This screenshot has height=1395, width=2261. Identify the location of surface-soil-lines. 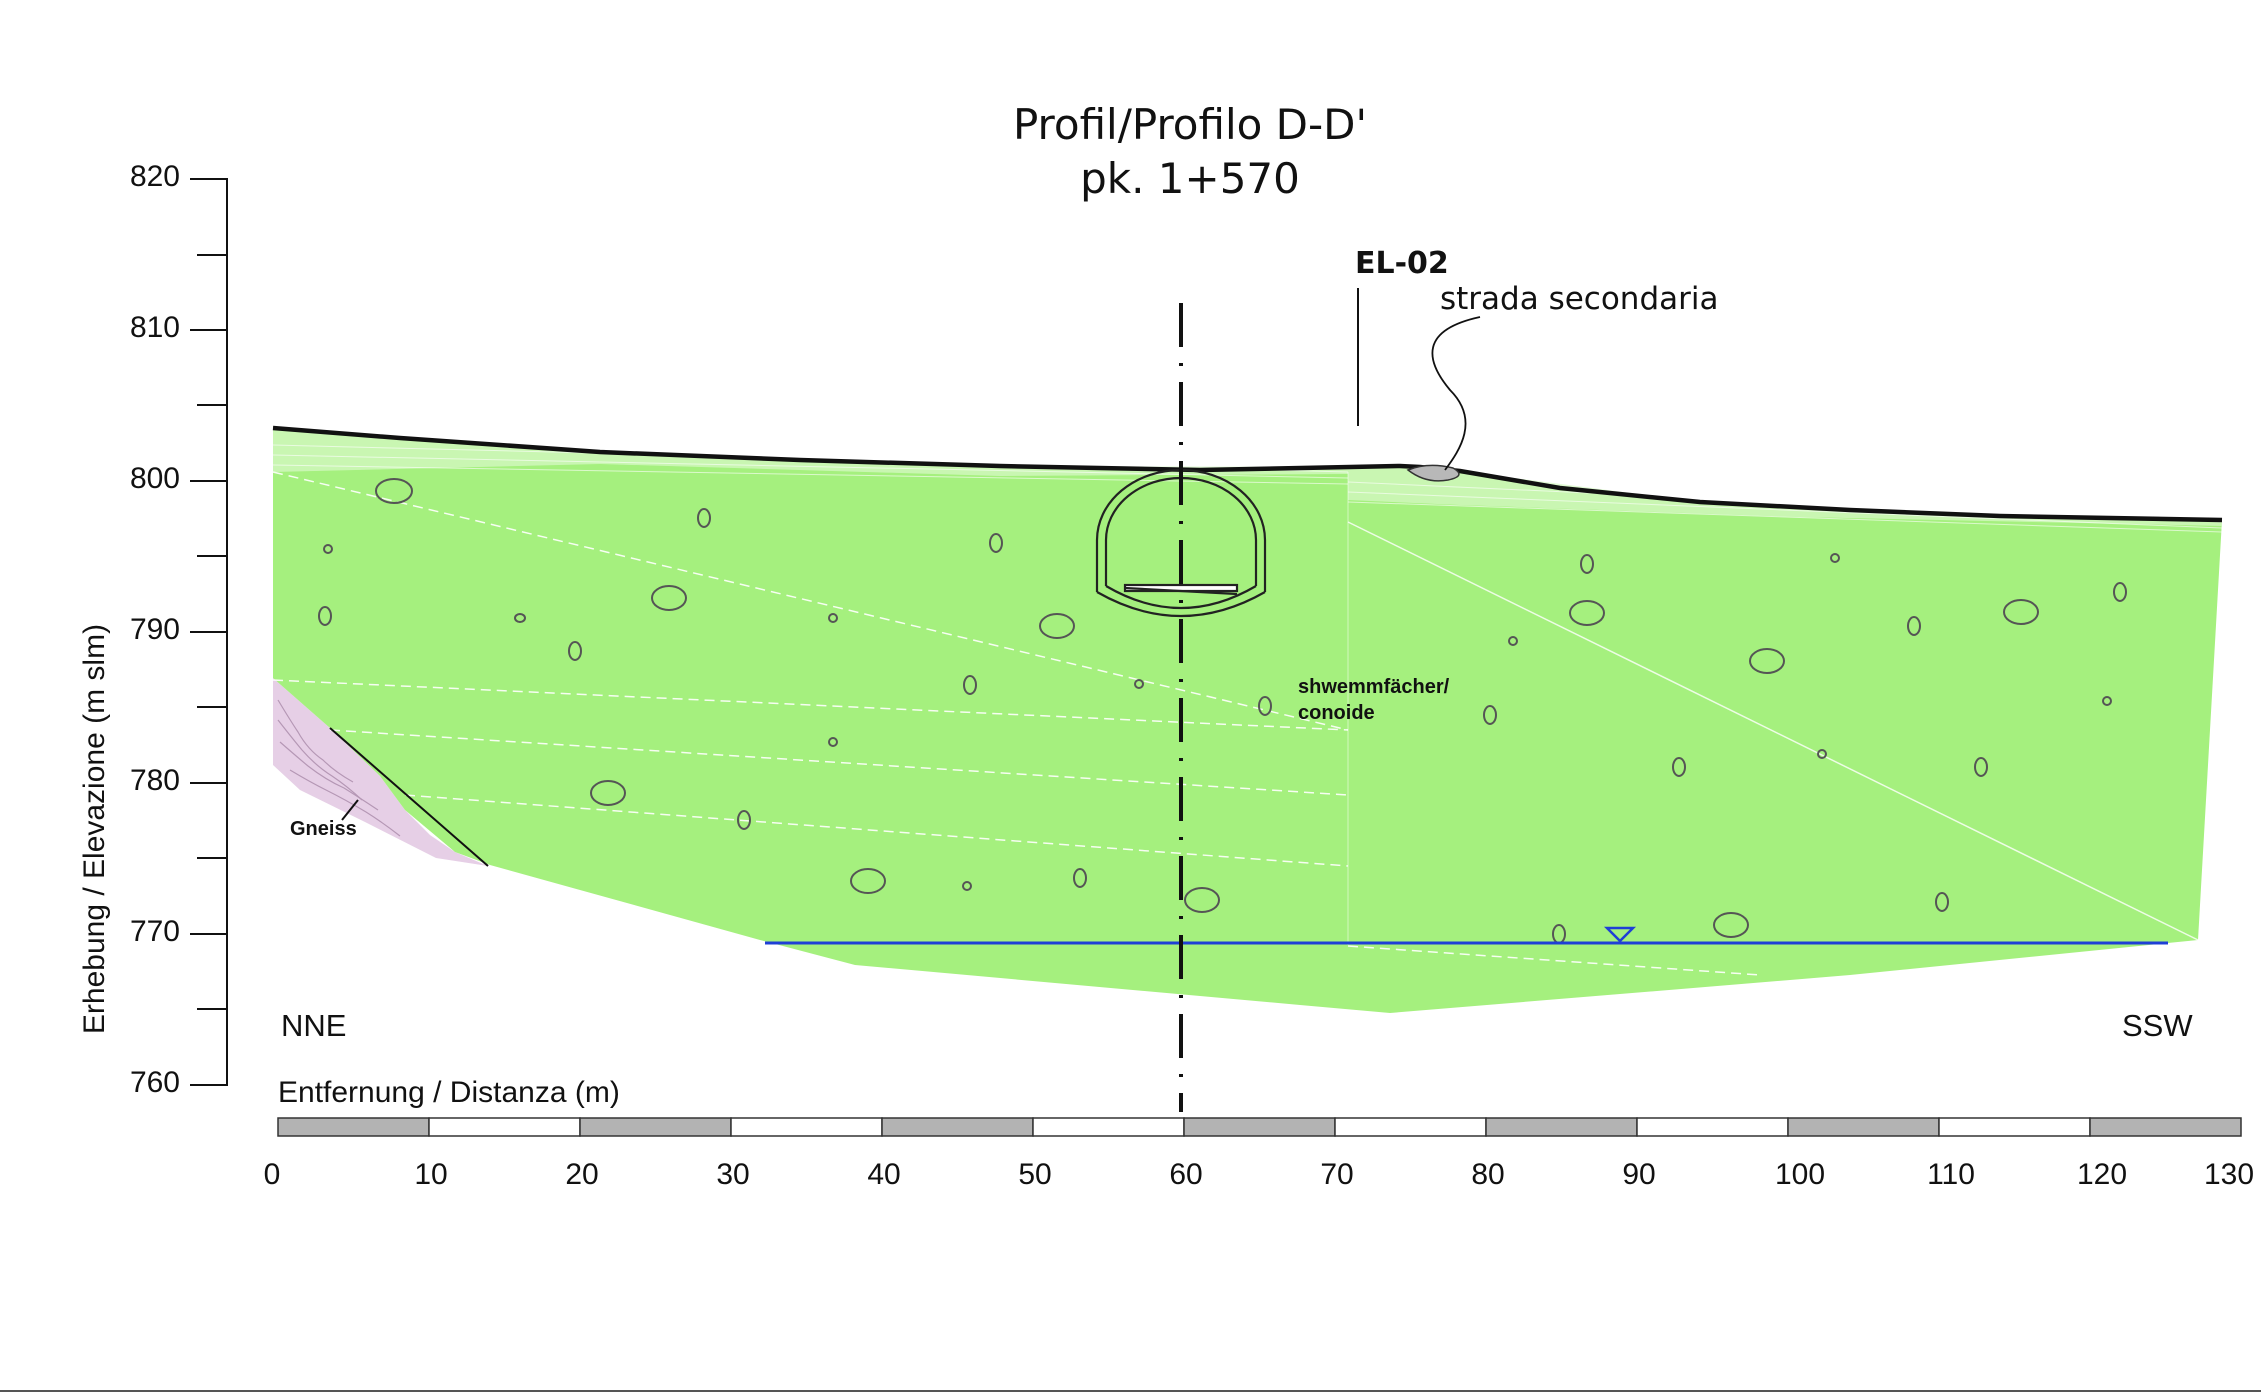
(1247, 488).